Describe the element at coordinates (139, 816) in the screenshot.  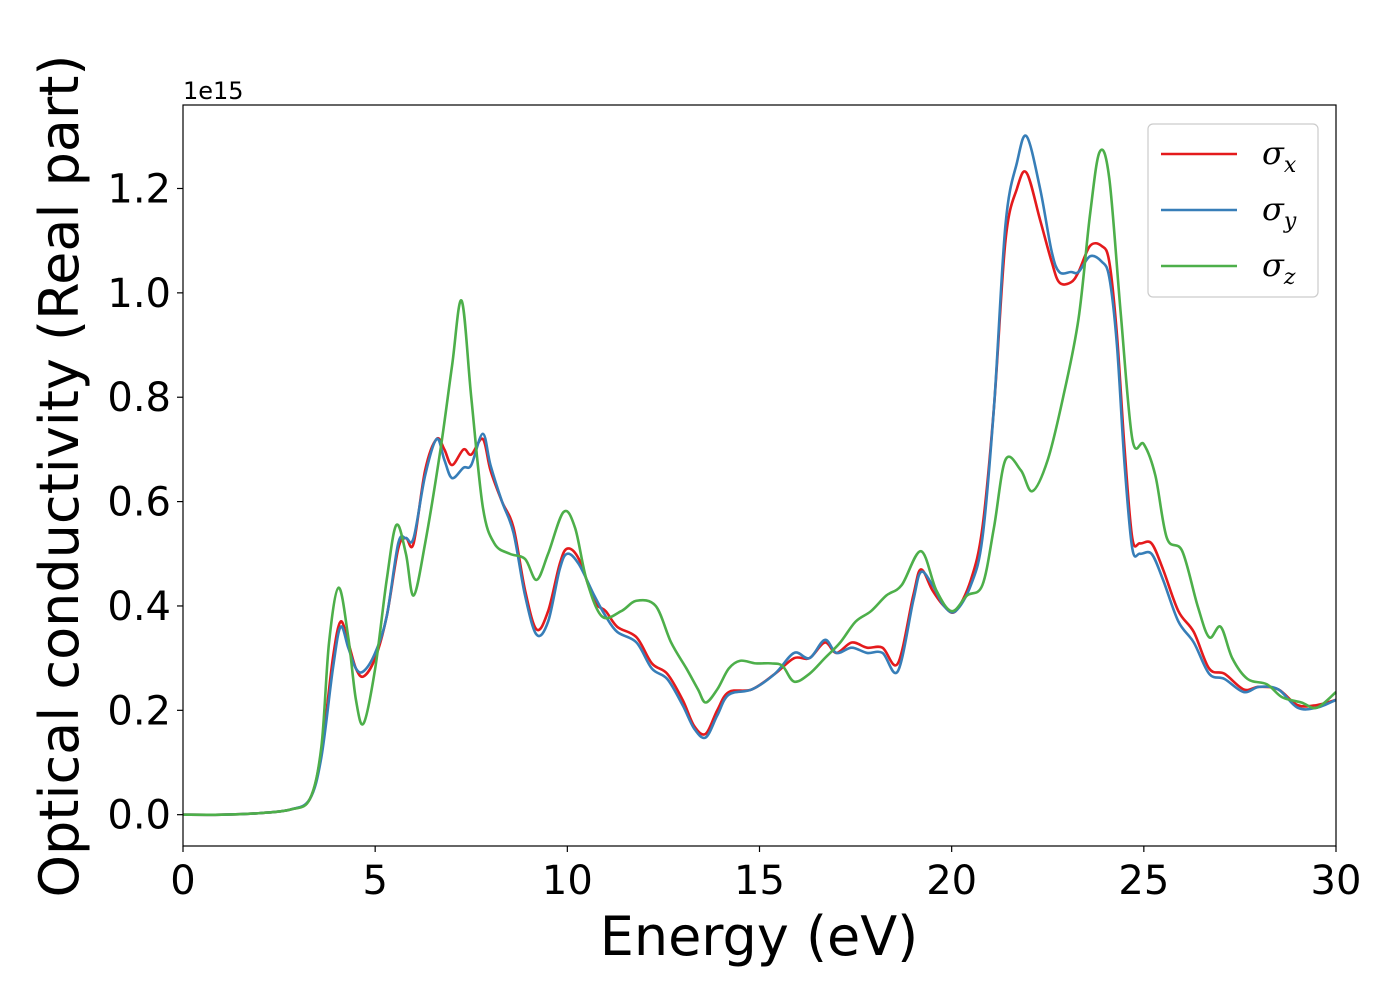
I see `y-tick-label: 0.0` at that location.